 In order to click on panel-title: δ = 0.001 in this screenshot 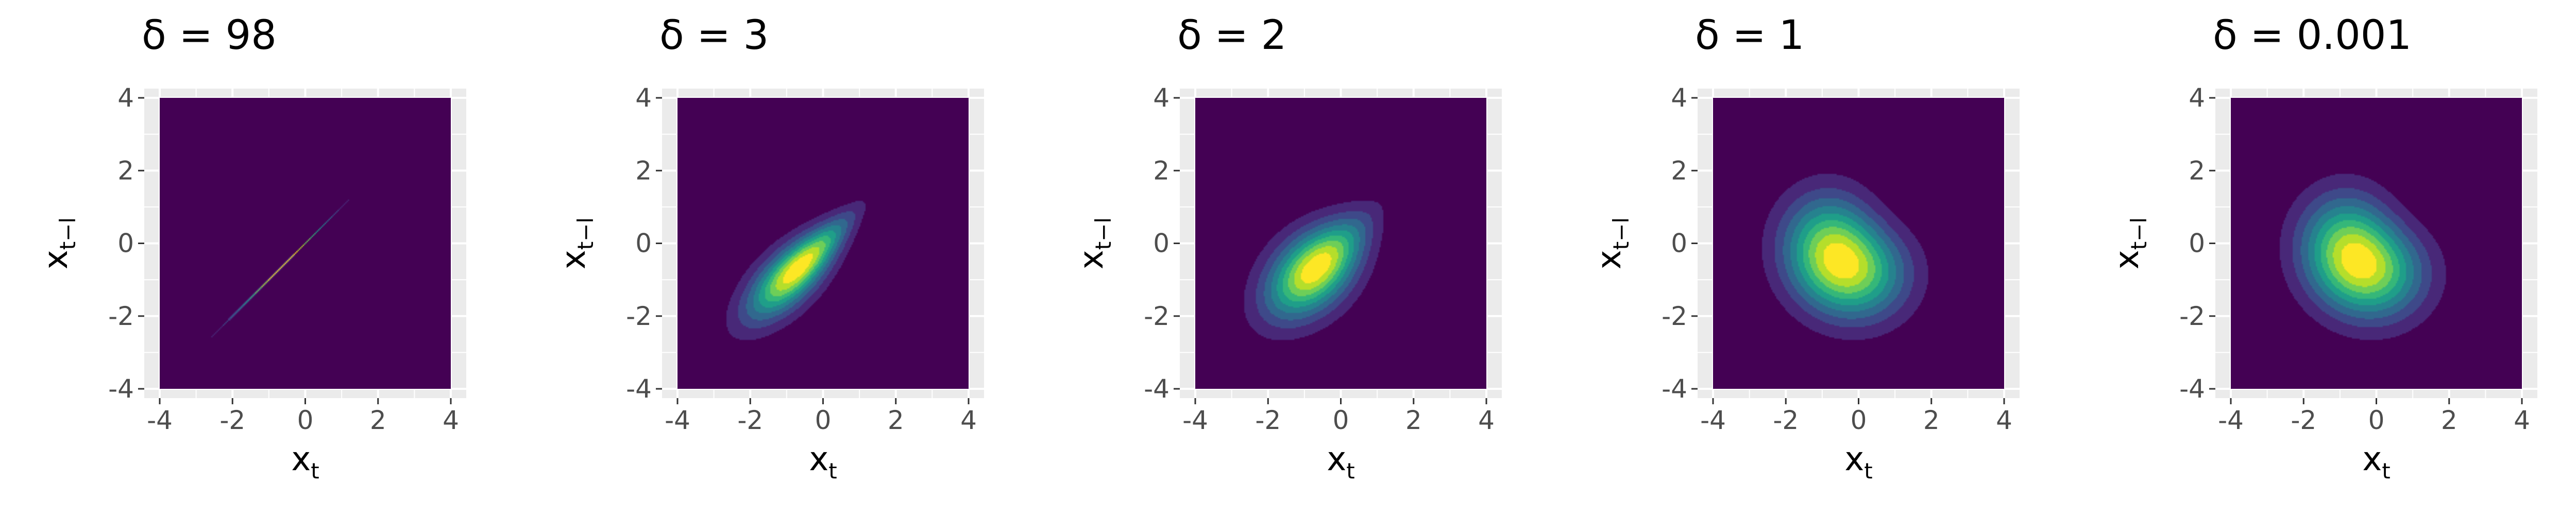, I will do `click(2312, 35)`.